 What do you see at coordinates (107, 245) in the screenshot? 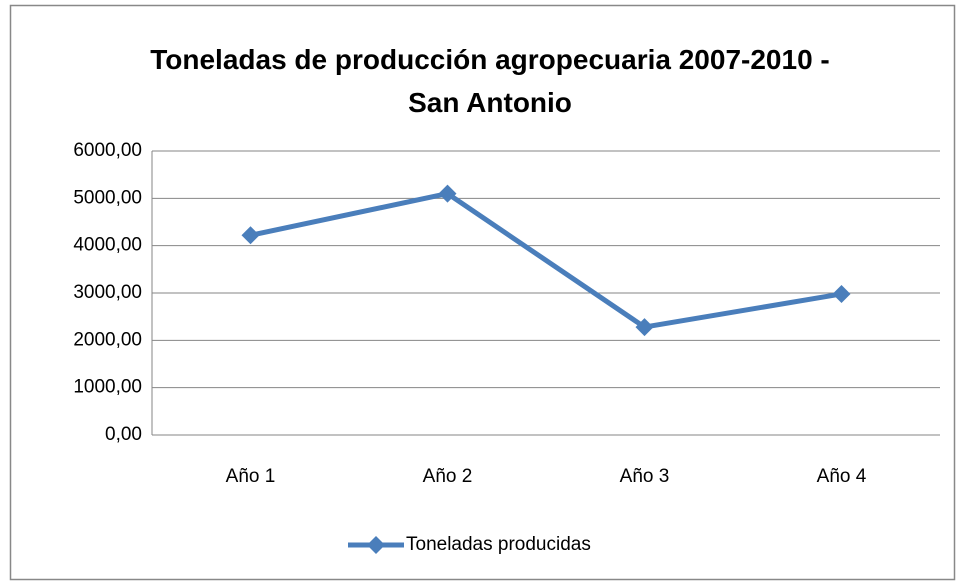
I see `y-tick-label: 4000,00` at bounding box center [107, 245].